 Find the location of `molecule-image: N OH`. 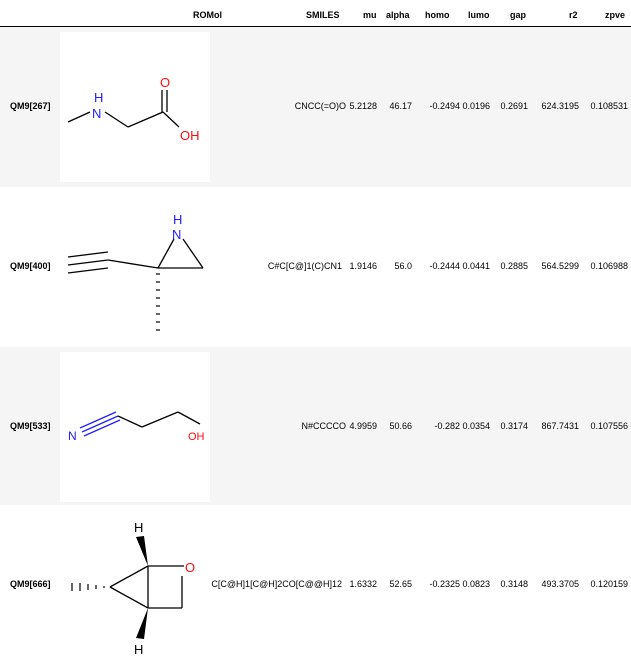

molecule-image: N OH is located at coordinates (135, 427).